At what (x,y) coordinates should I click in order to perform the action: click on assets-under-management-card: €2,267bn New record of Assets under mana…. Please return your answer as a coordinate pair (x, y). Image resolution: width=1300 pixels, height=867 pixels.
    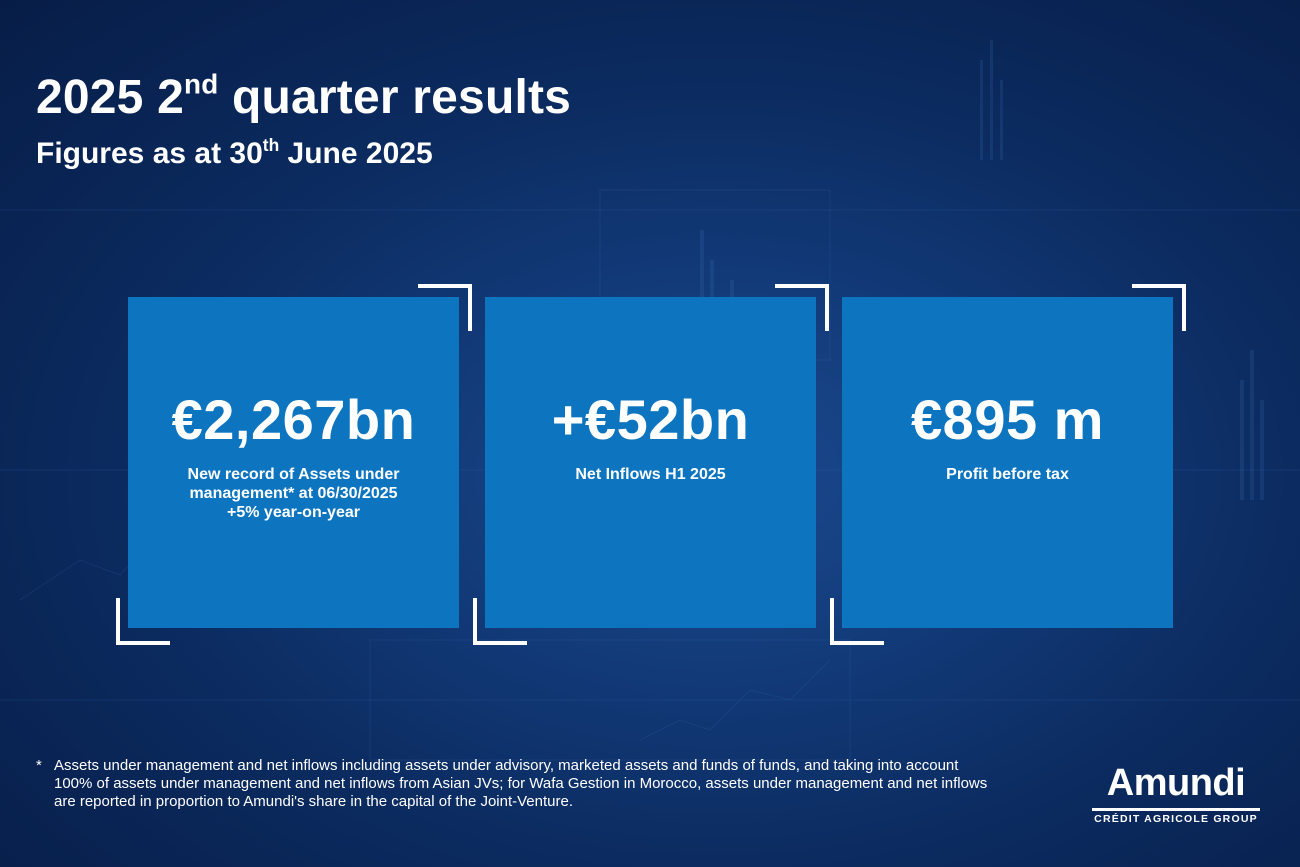
    Looking at the image, I should click on (293, 462).